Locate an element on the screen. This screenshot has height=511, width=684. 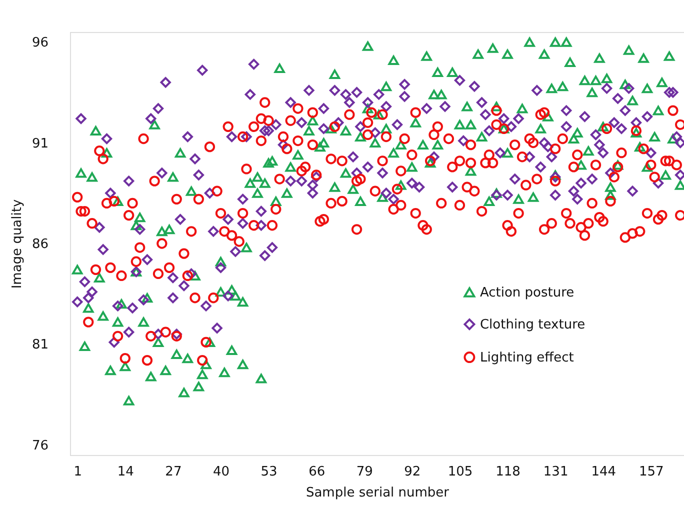
x-tick-label: 92 is located at coordinates (412, 472).